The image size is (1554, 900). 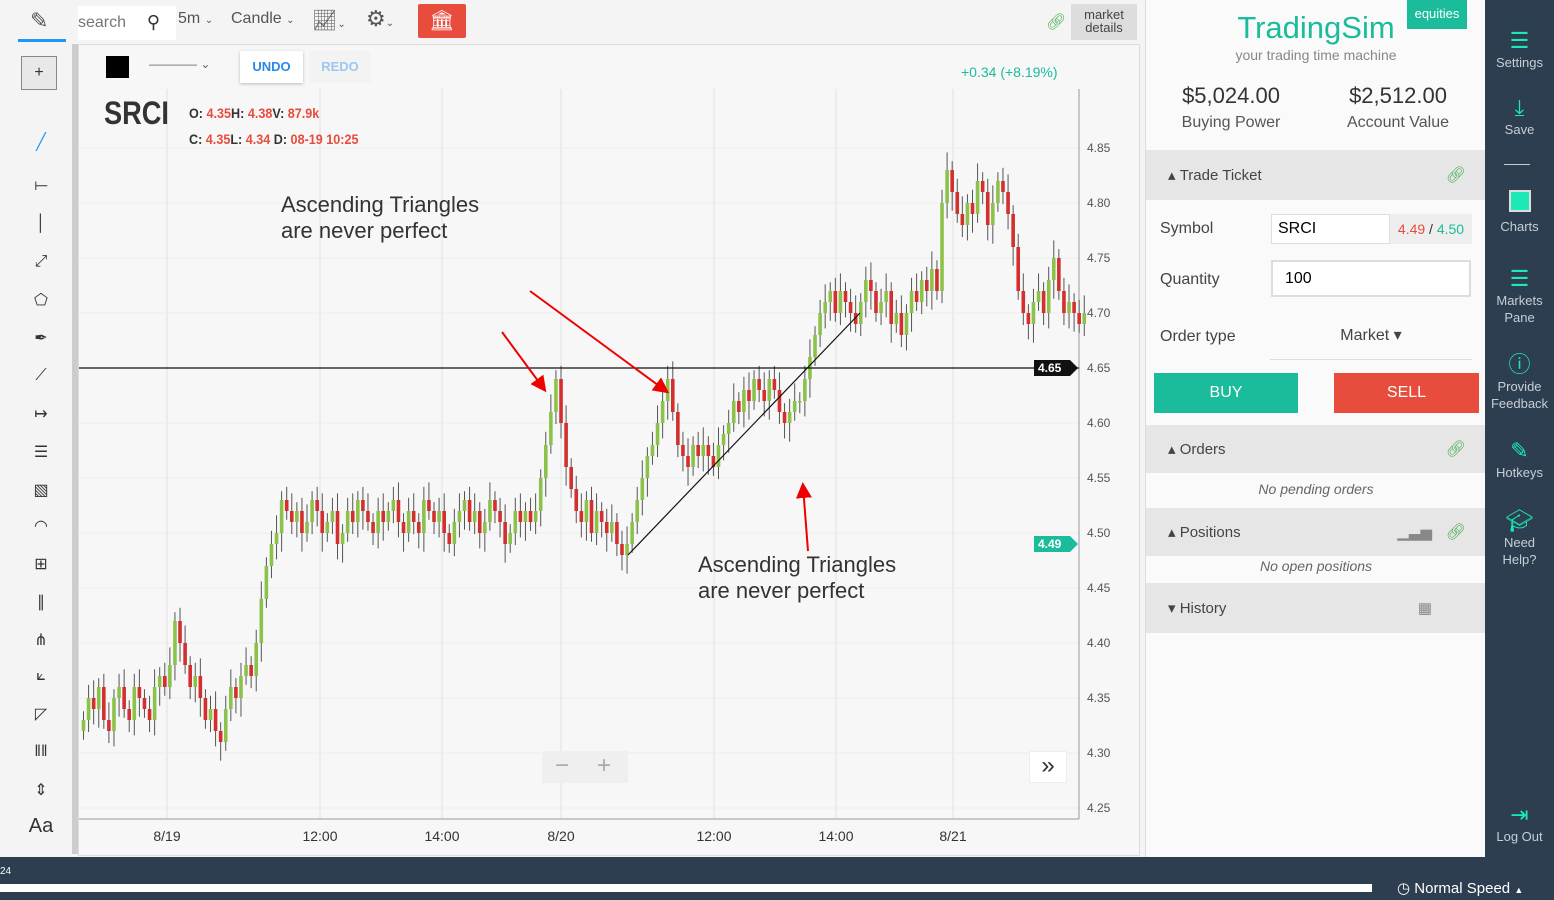 What do you see at coordinates (41, 414) in the screenshot?
I see `measure-tool: ↦` at bounding box center [41, 414].